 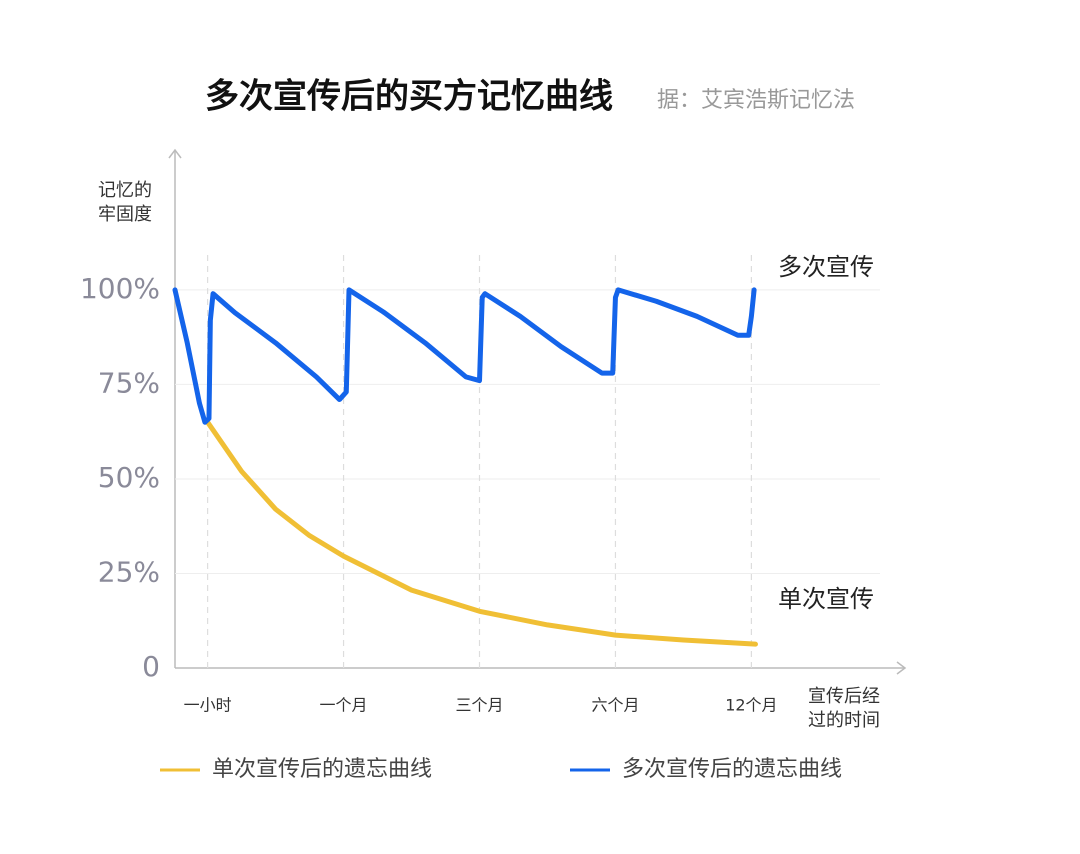 What do you see at coordinates (756, 100) in the screenshot?
I see `chart-subtitle: 据：艾宾浩斯记忆法` at bounding box center [756, 100].